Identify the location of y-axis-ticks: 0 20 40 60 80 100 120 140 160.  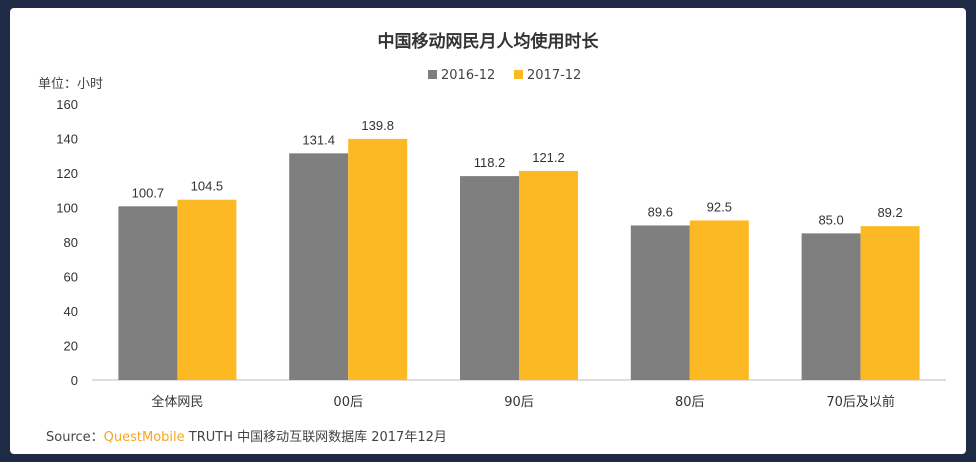
(67, 242).